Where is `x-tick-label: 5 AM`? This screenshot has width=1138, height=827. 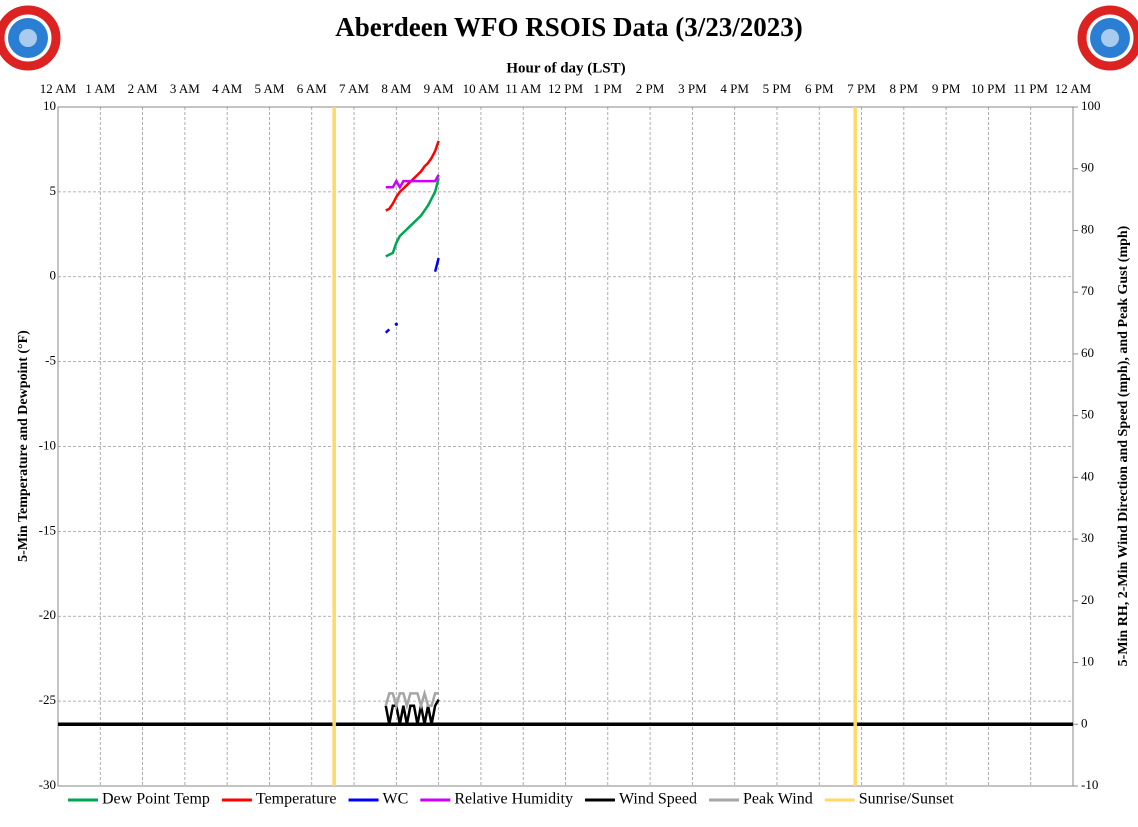
x-tick-label: 5 AM is located at coordinates (269, 88).